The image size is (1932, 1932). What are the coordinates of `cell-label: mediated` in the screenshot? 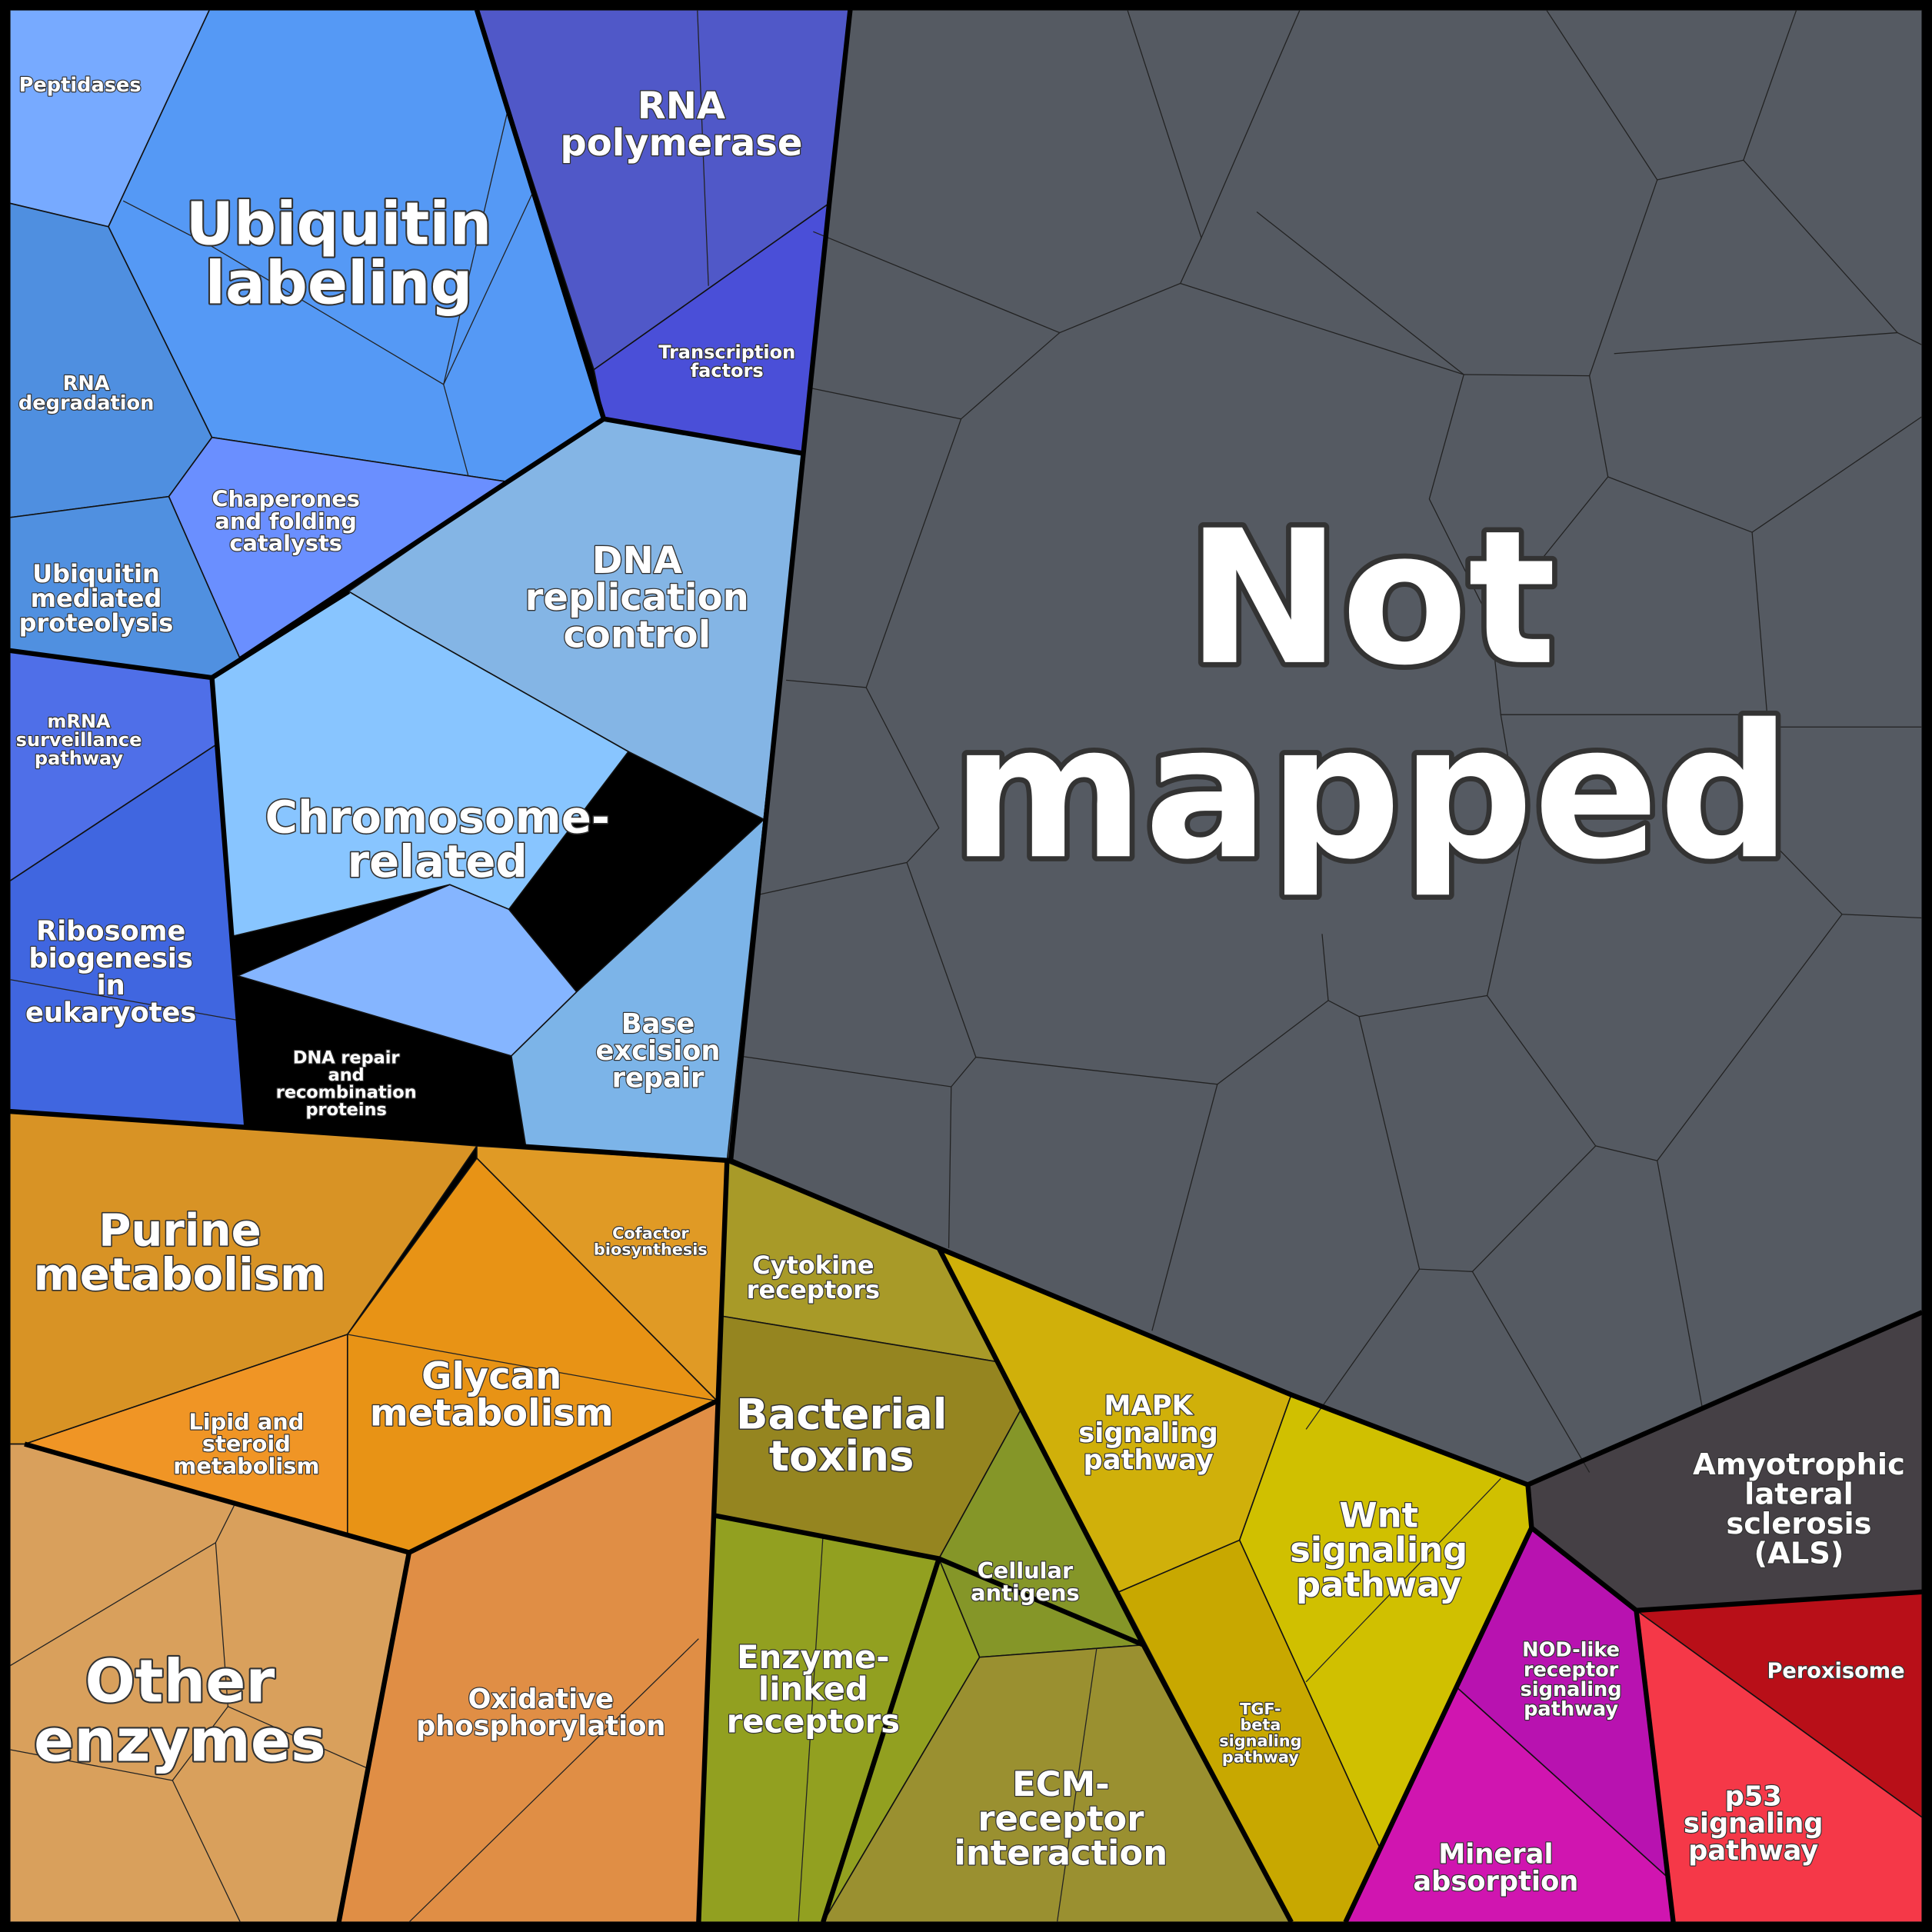 It's located at (96, 598).